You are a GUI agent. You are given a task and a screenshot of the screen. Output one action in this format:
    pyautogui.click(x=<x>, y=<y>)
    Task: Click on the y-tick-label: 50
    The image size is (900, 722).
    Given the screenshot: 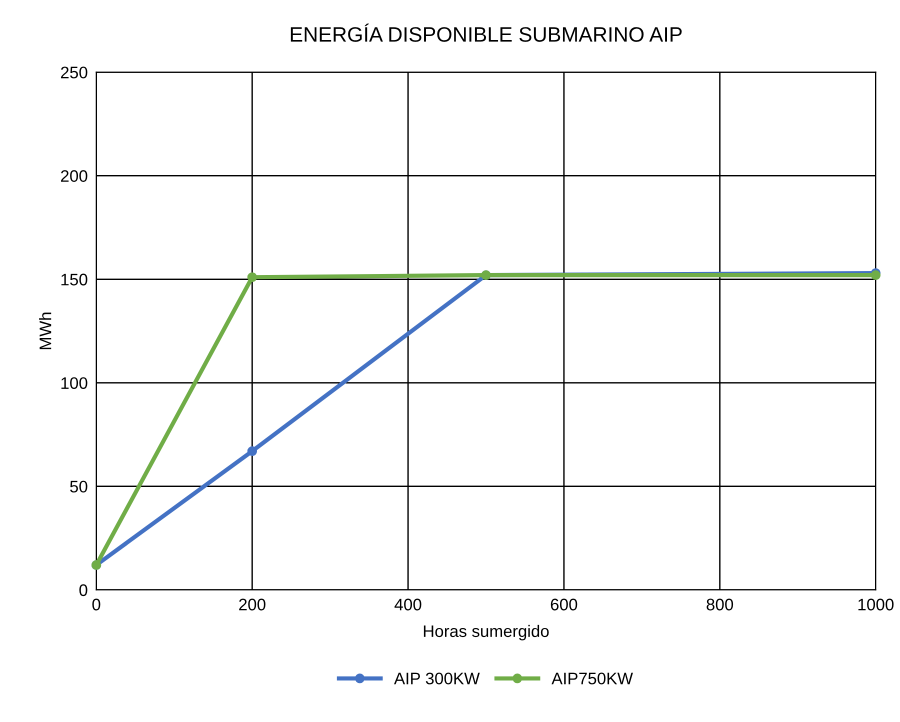 What is the action you would take?
    pyautogui.click(x=79, y=486)
    